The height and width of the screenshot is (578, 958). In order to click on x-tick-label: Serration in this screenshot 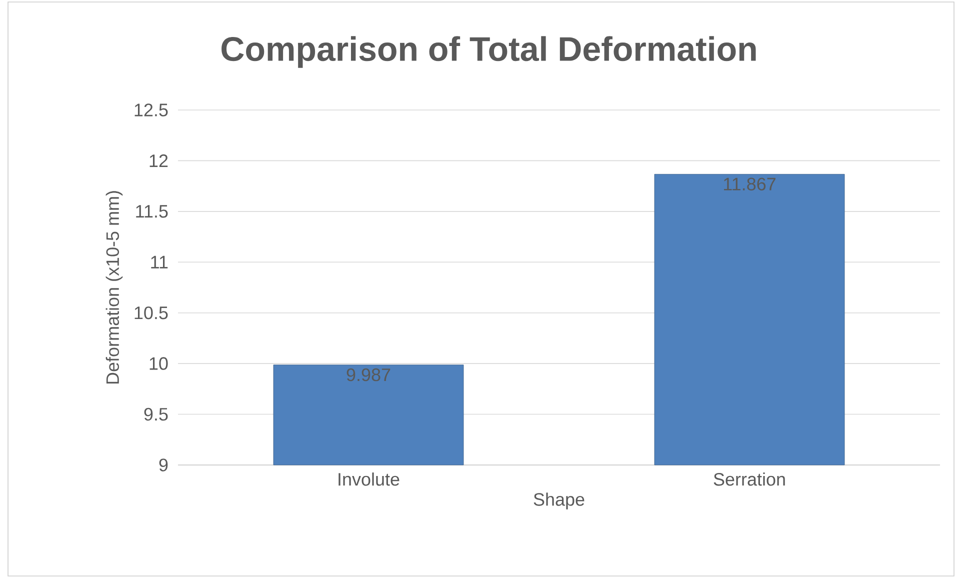, I will do `click(749, 479)`.